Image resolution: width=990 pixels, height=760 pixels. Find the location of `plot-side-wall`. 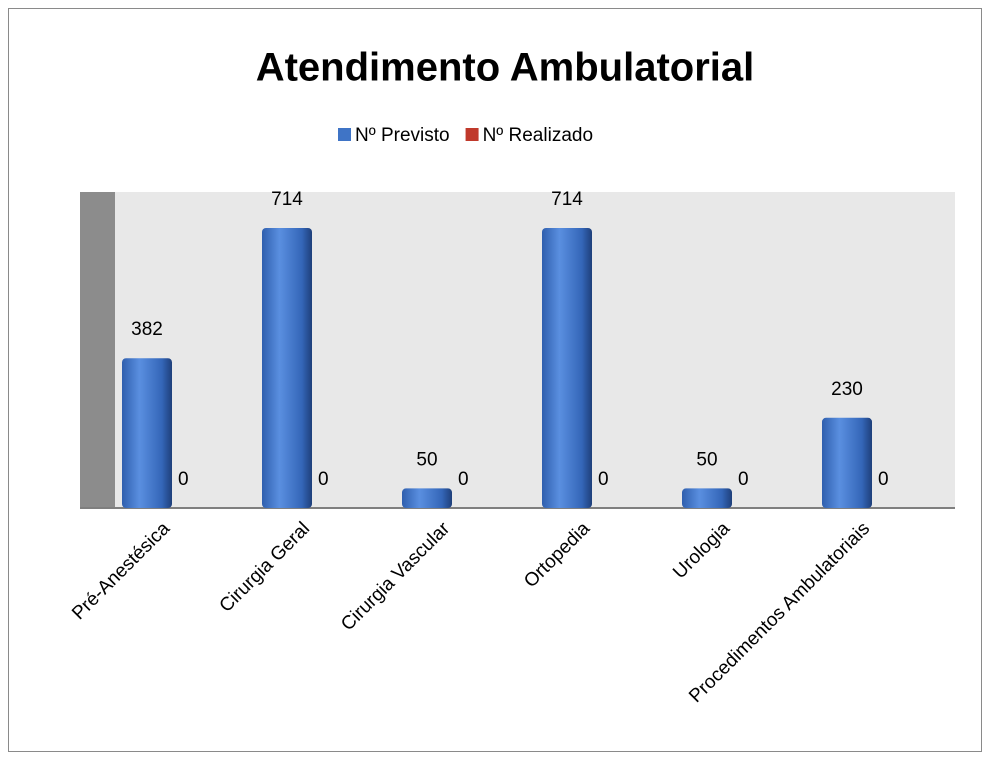

plot-side-wall is located at coordinates (97, 350).